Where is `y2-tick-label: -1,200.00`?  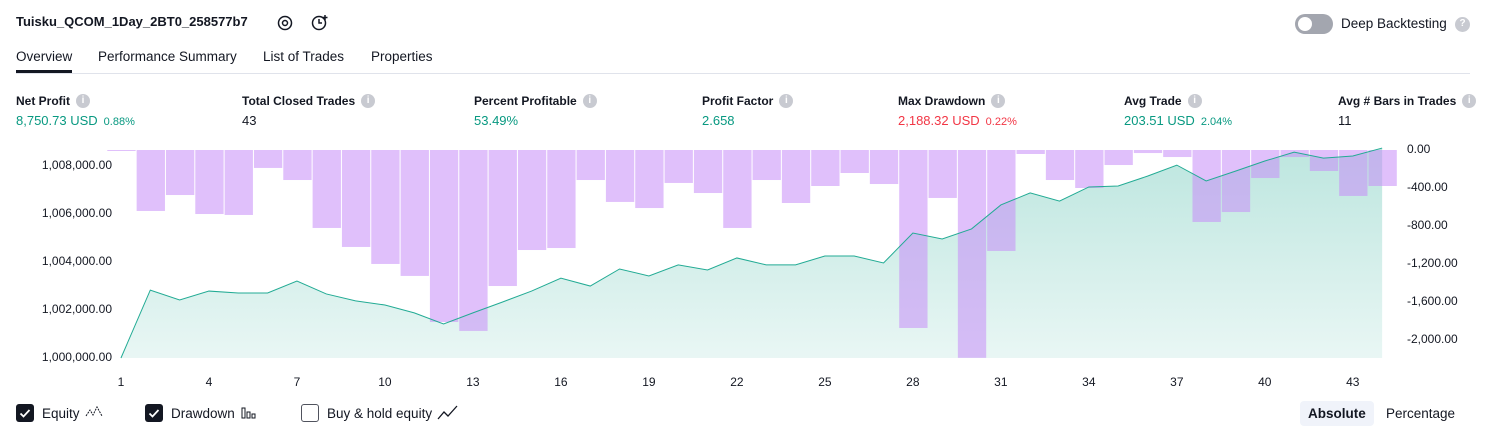
y2-tick-label: -1,200.00 is located at coordinates (1432, 263).